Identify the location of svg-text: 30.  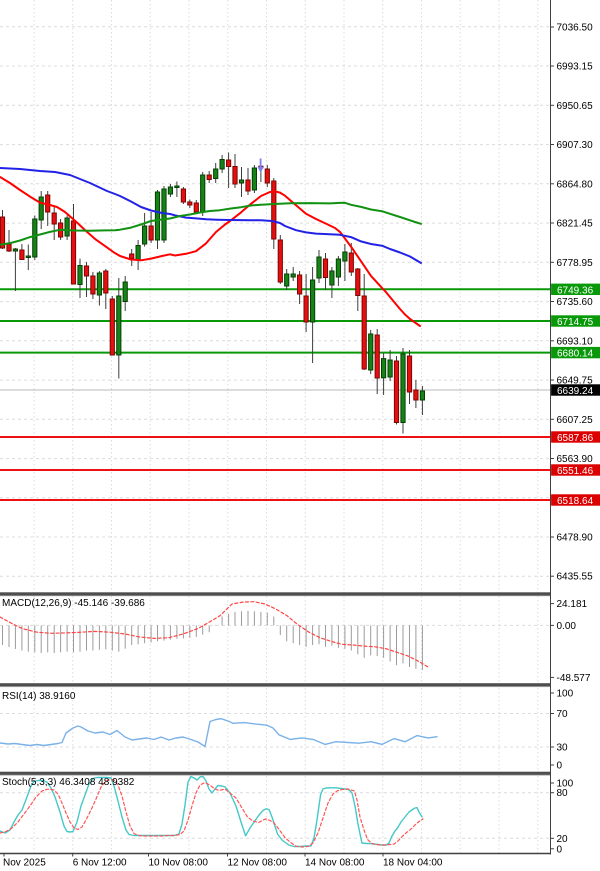
(563, 748).